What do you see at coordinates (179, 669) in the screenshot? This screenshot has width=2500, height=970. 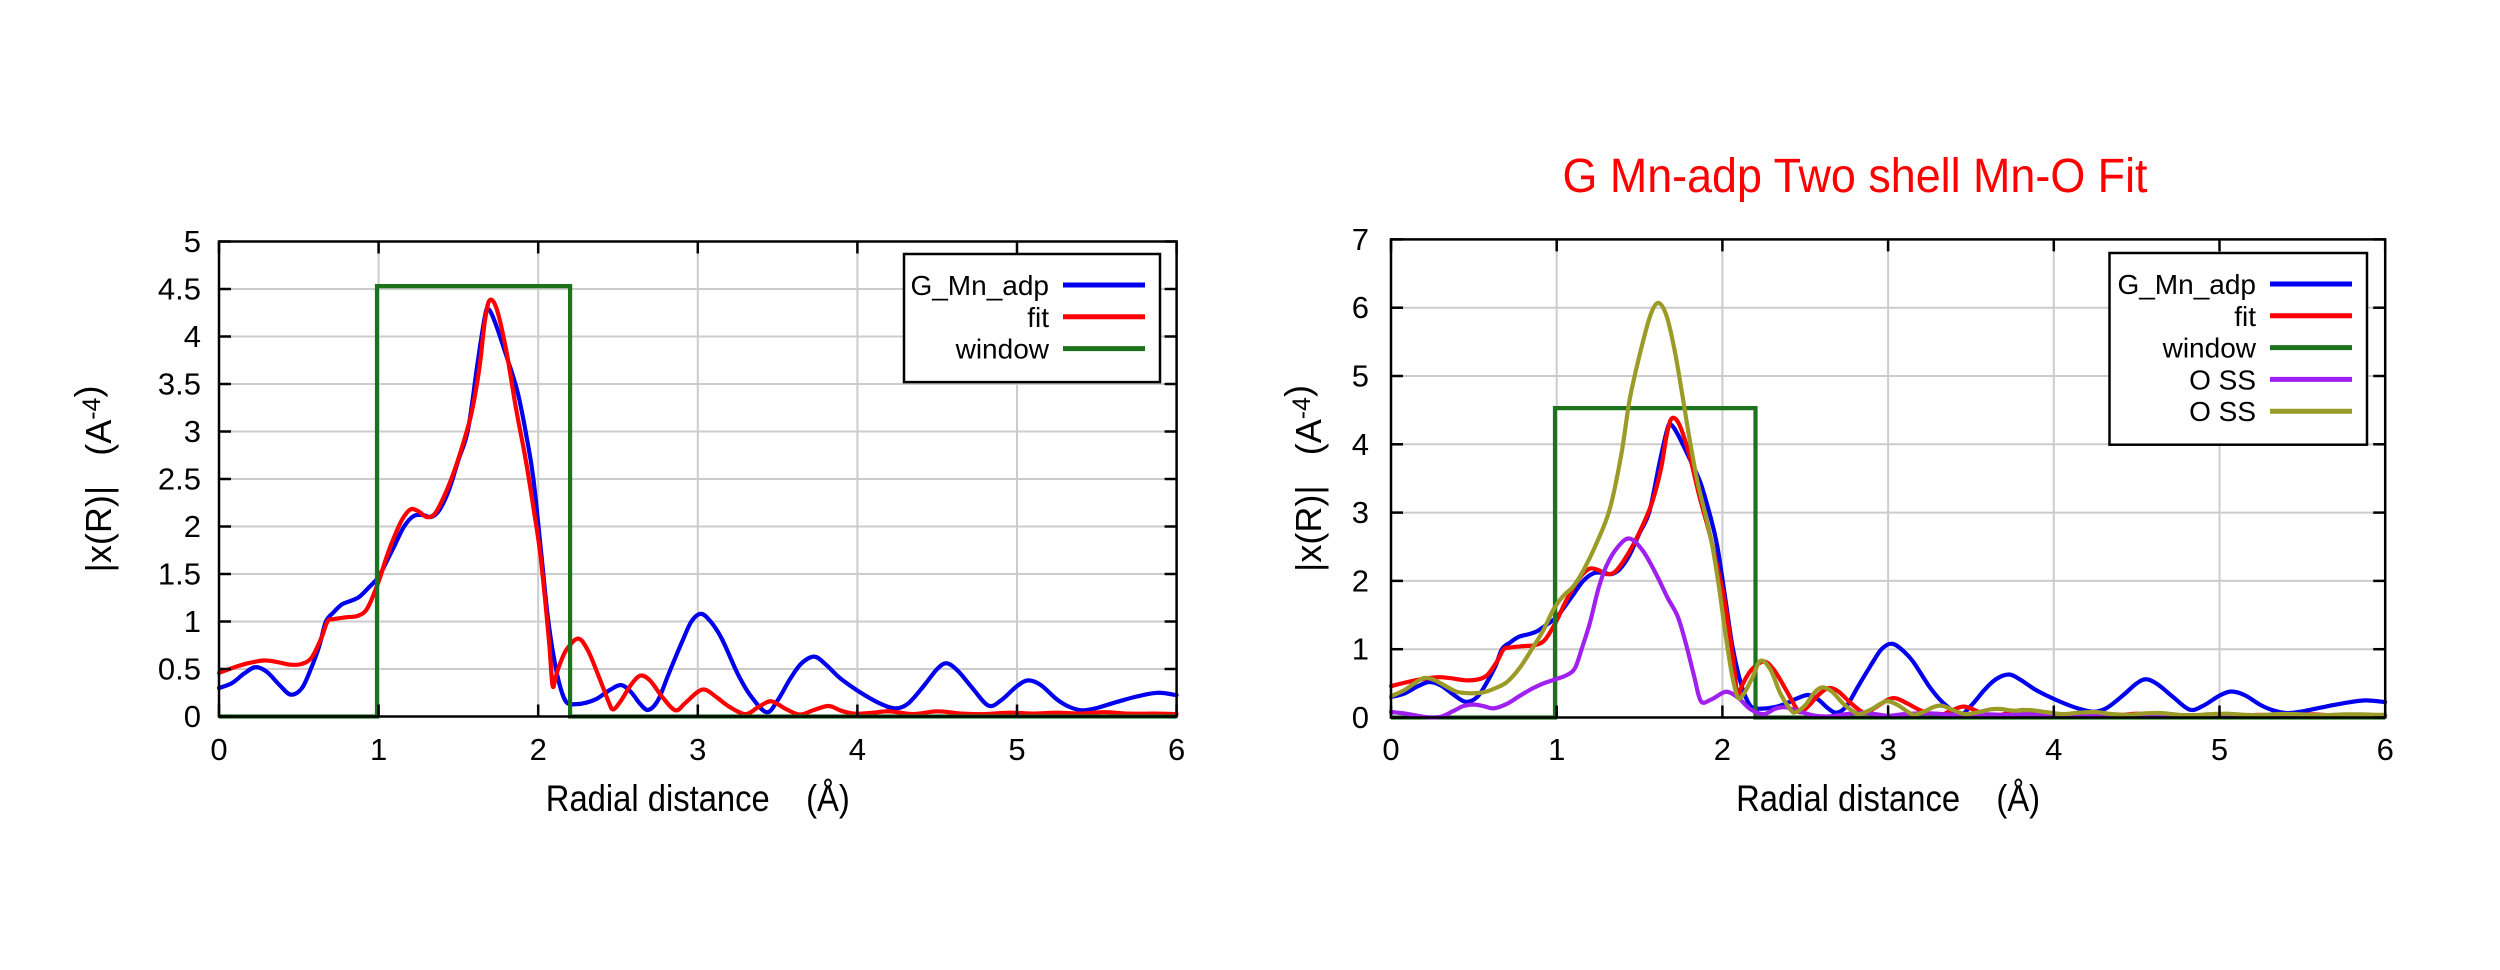 I see `svg-text: 0.5` at bounding box center [179, 669].